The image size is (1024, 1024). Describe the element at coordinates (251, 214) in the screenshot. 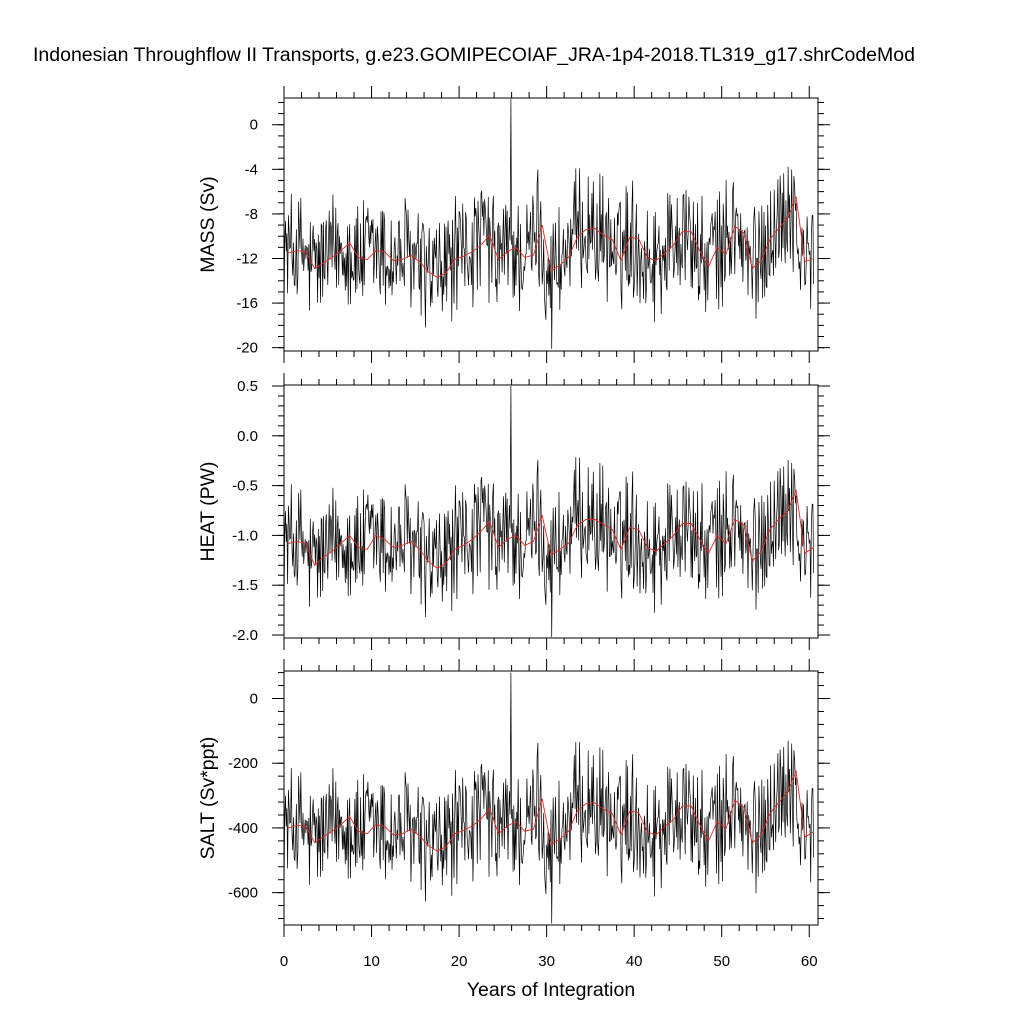

I see `y-tick-label: -8` at that location.